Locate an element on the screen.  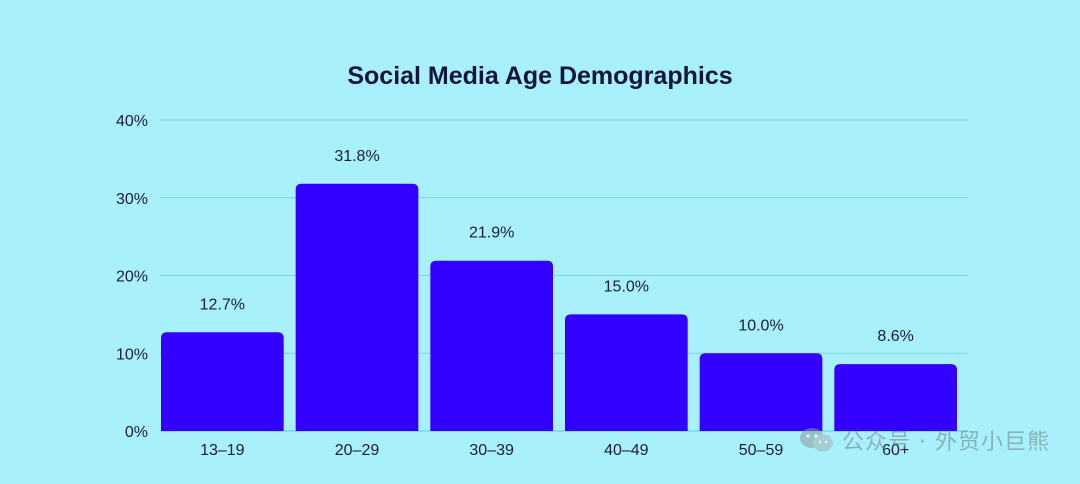
data-label: 31.8% is located at coordinates (356, 156).